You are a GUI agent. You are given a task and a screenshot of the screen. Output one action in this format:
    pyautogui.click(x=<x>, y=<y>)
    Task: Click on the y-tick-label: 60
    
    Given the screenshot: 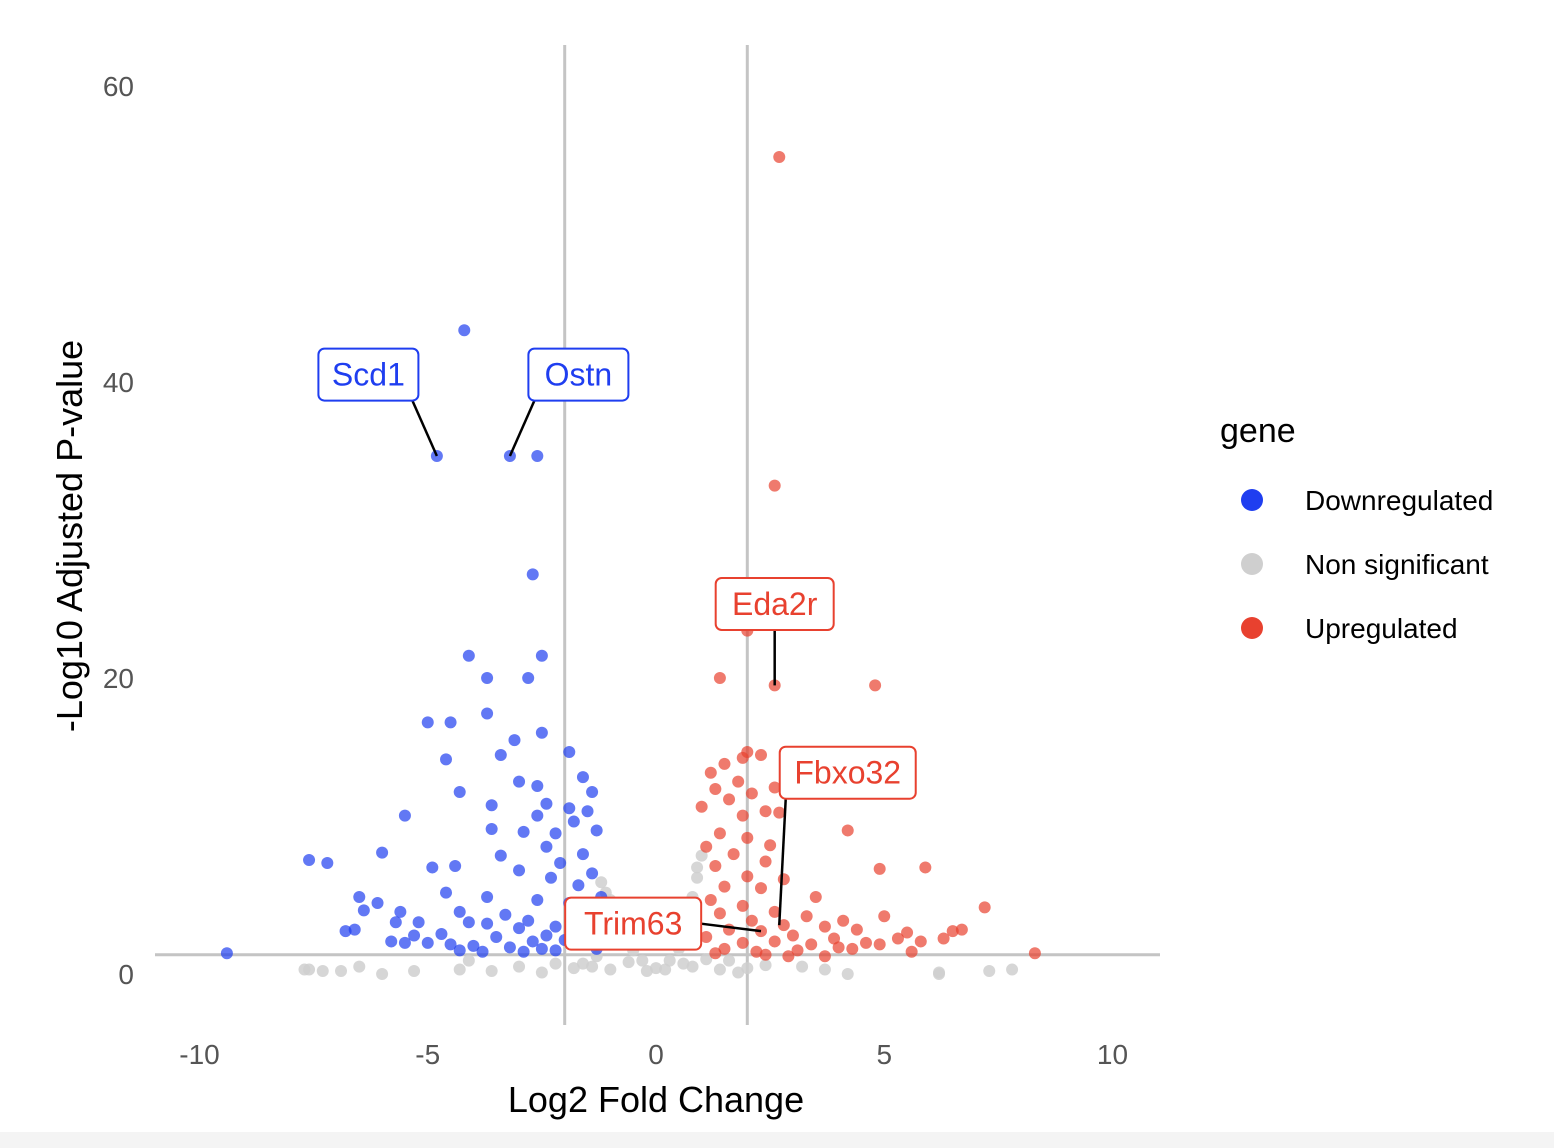 What is the action you would take?
    pyautogui.click(x=118, y=86)
    